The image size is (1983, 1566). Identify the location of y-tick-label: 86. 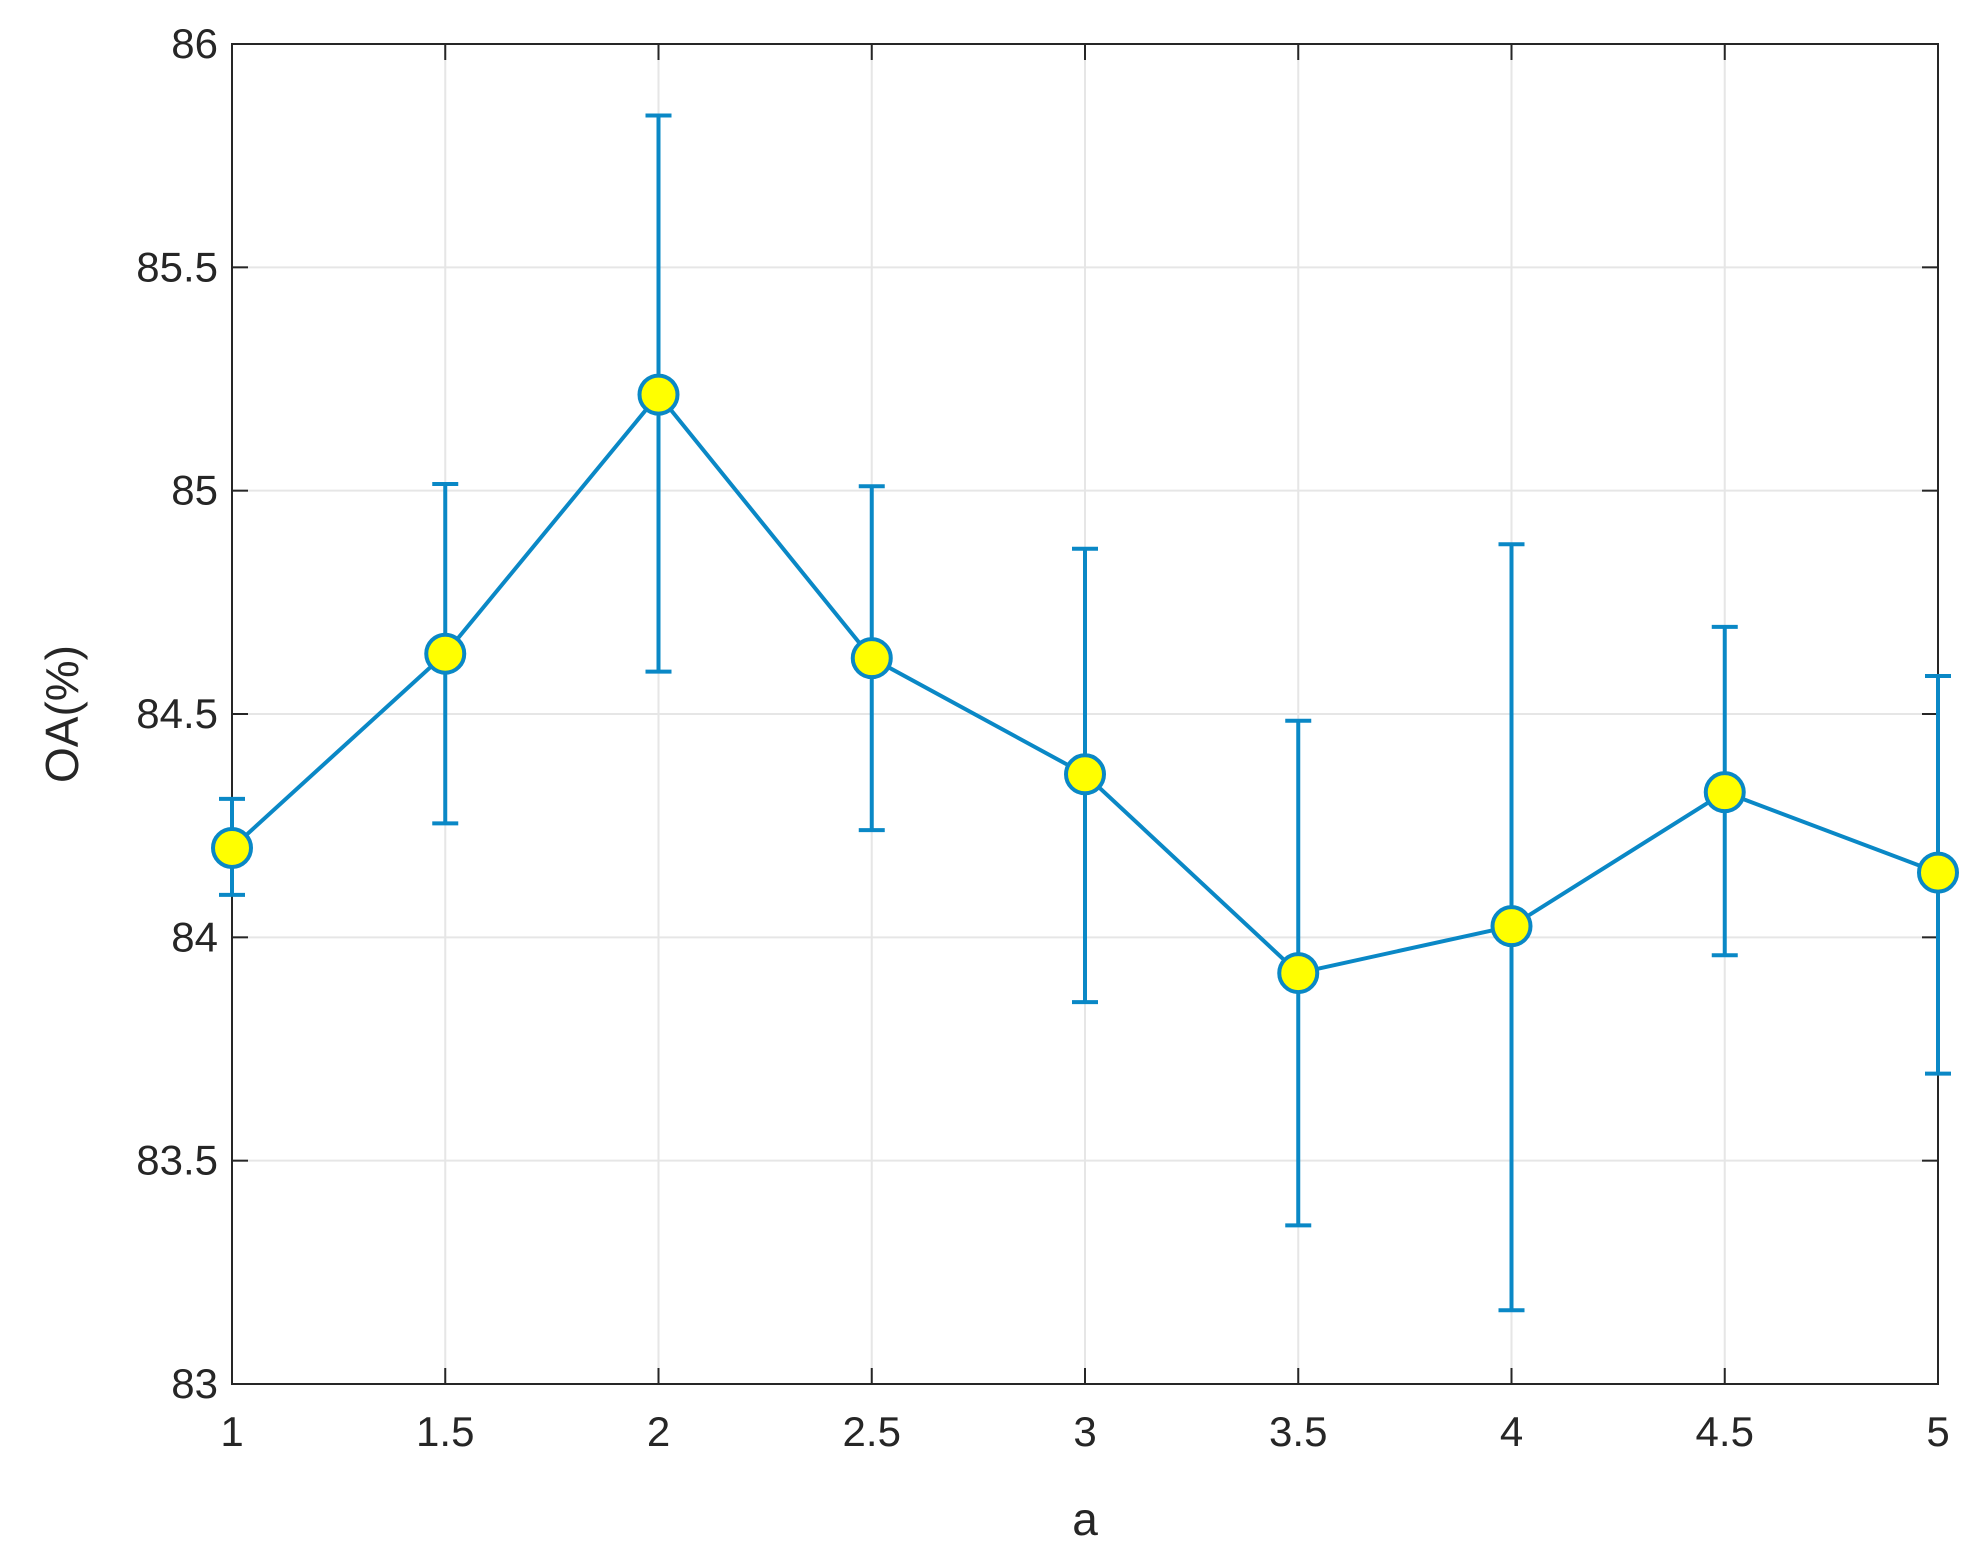
(194, 43).